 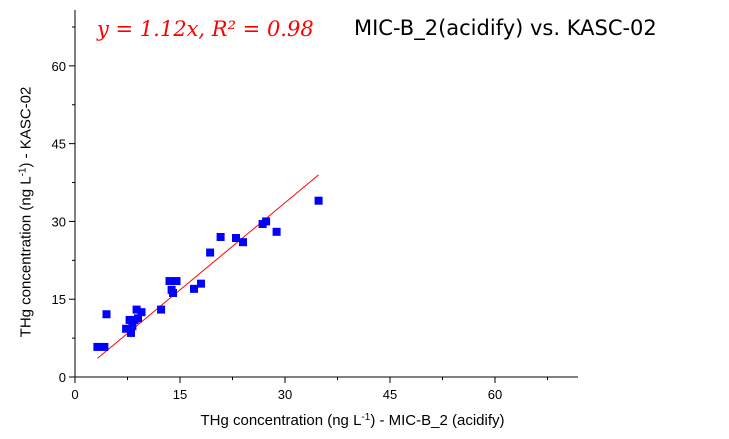 What do you see at coordinates (281, 420) in the screenshot?
I see `x-axis-label-text: THg concentration (ng L` at bounding box center [281, 420].